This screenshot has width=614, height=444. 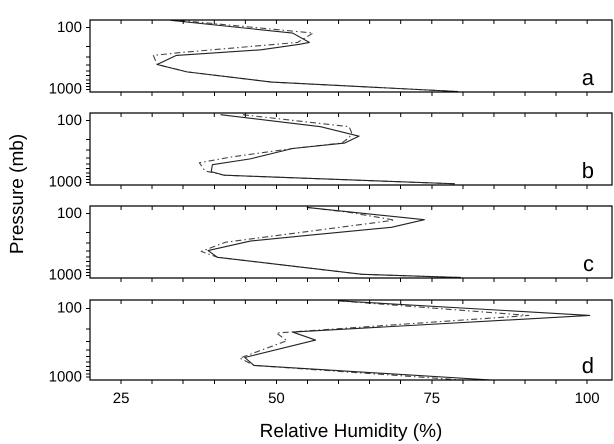 What do you see at coordinates (431, 399) in the screenshot?
I see `x-tick-label: 75` at bounding box center [431, 399].